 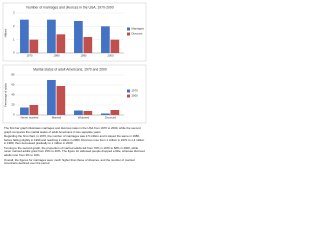 I want to click on legend-label: Marriages, so click(x=138, y=29).